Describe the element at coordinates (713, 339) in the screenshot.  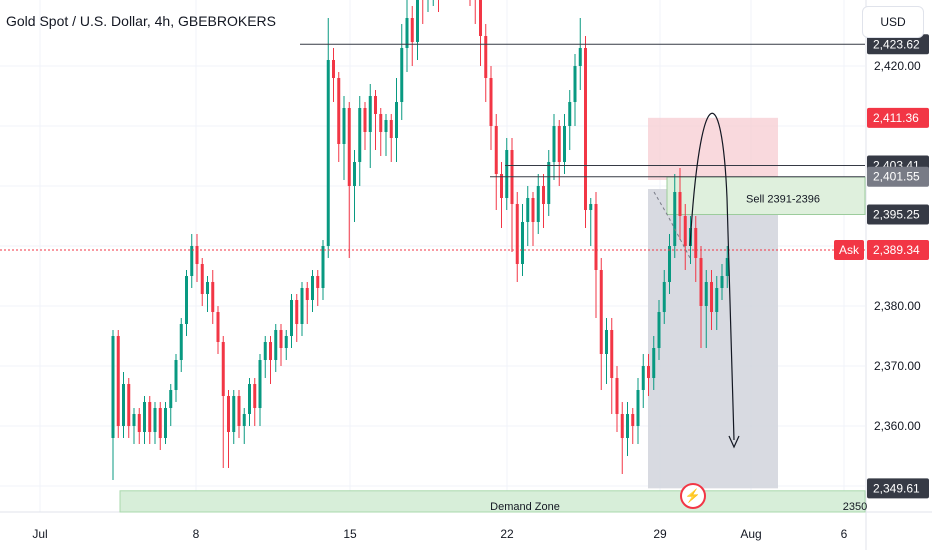
I see `target-zone` at that location.